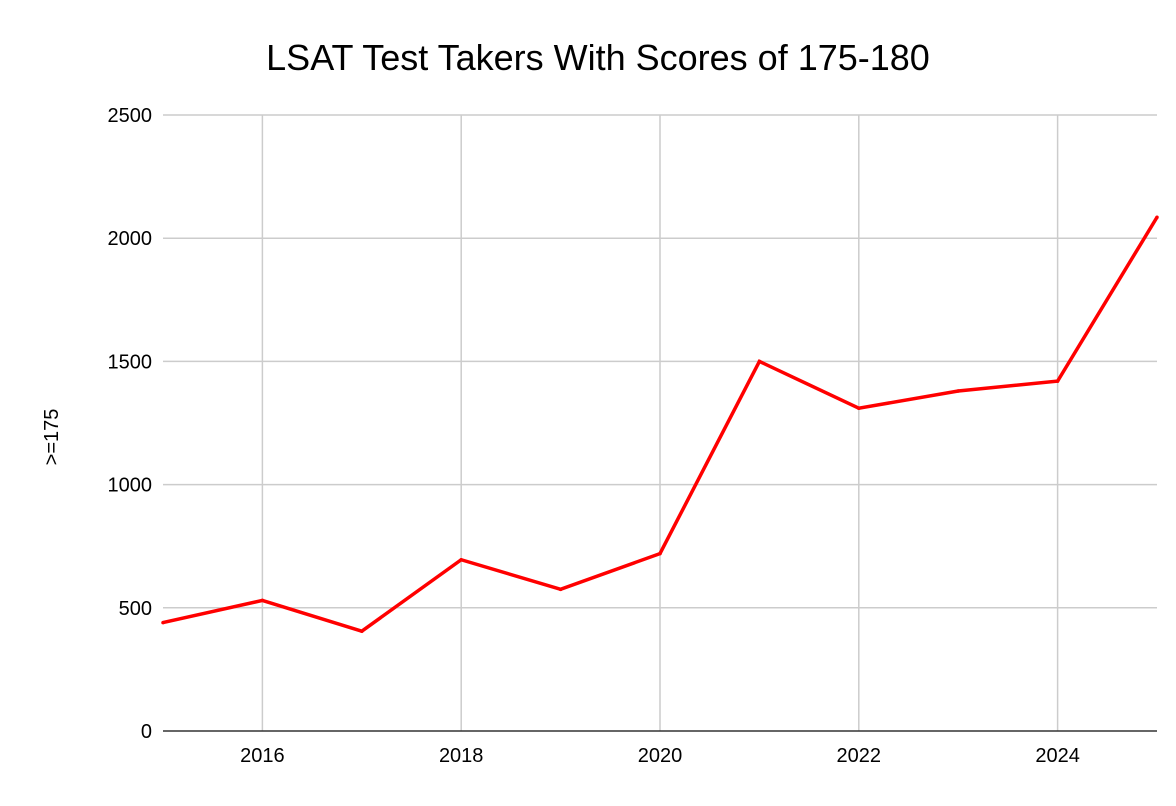 The width and height of the screenshot is (1176, 806). I want to click on x-tick-labels: 2016 2018 2020 2022 2024, so click(660, 756).